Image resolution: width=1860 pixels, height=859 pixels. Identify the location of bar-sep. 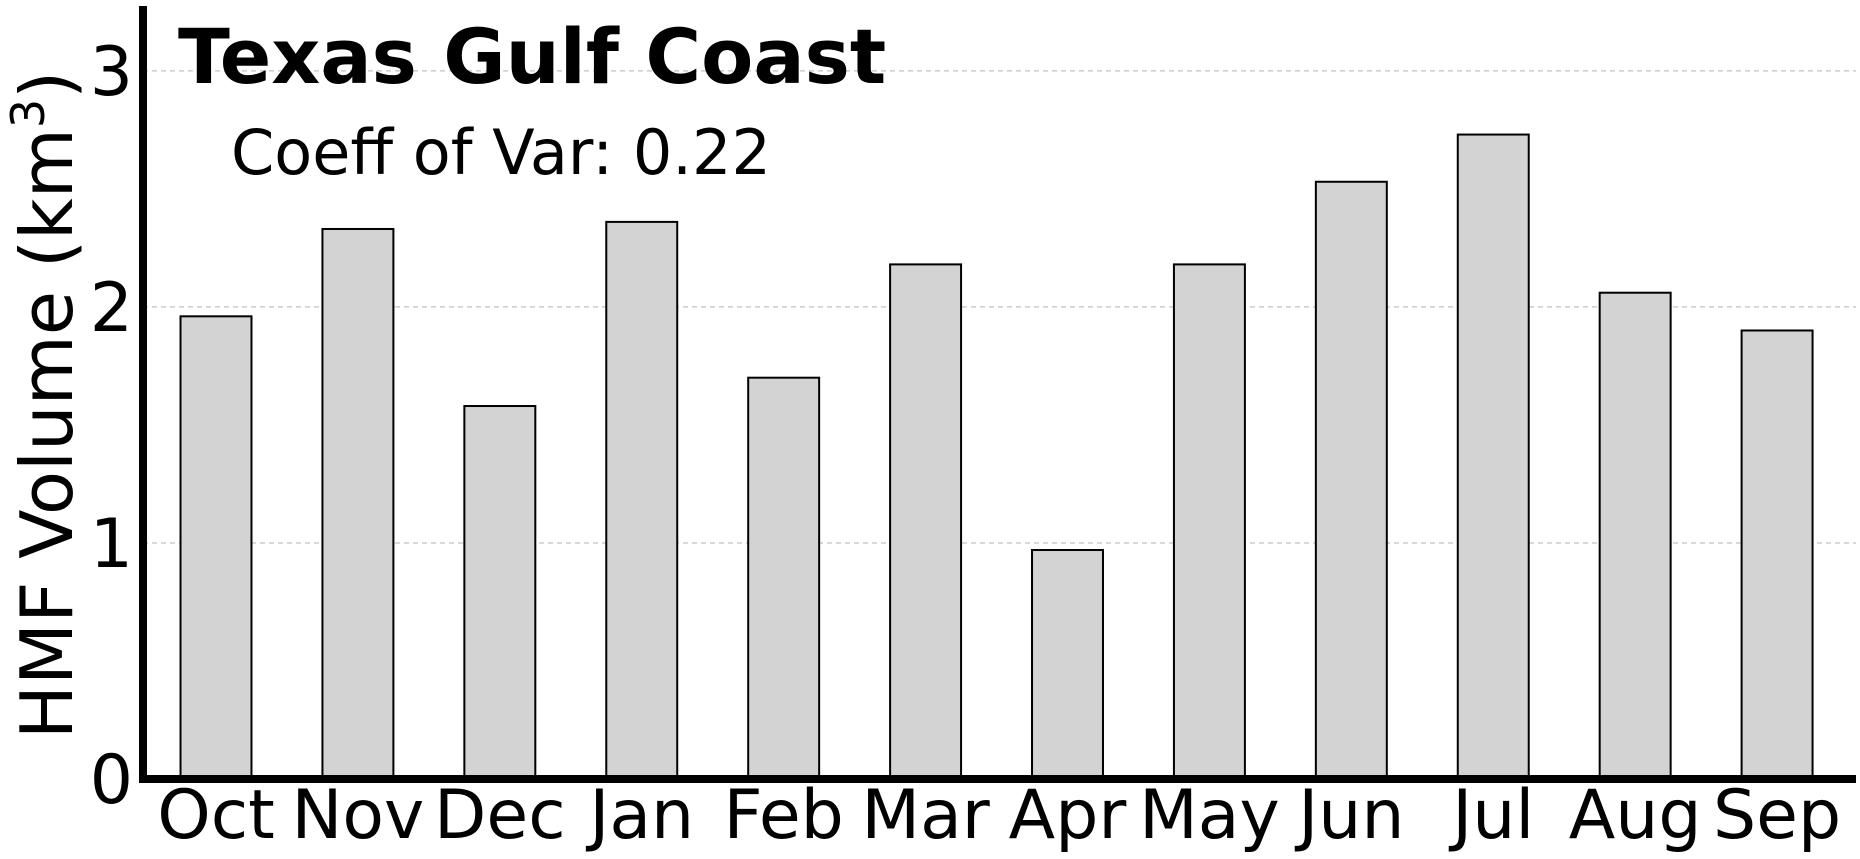
(1777, 554).